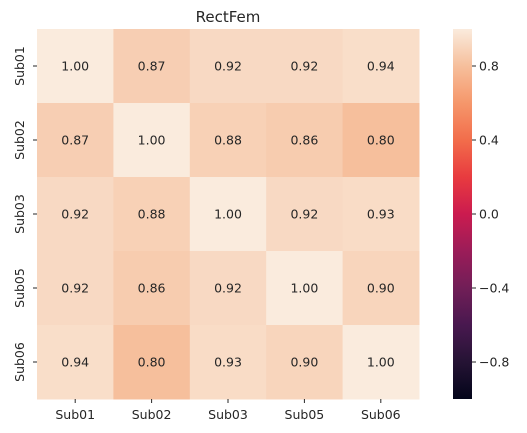  I want to click on x-tick-label: Sub06, so click(381, 414).